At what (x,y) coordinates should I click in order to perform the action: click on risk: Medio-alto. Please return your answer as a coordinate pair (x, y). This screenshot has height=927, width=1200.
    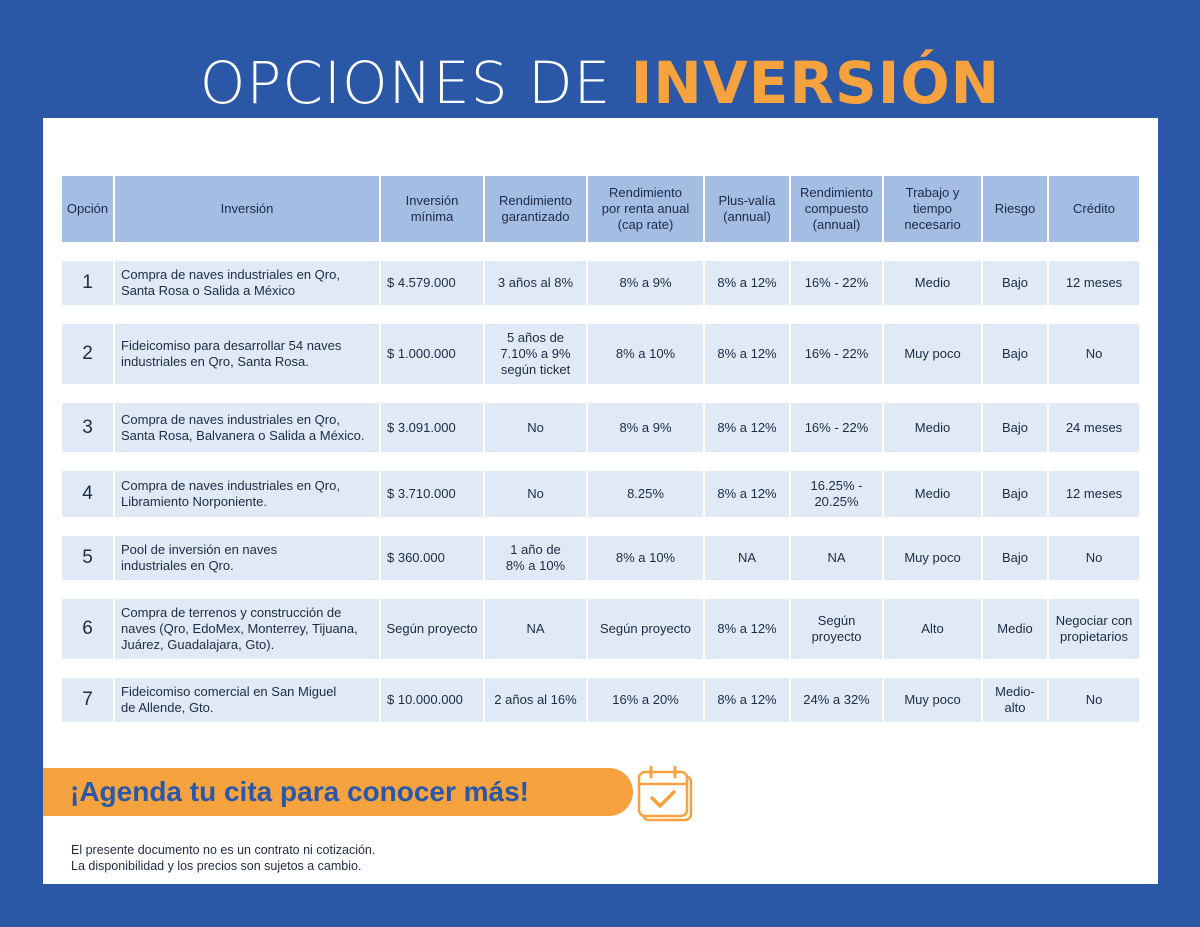
    Looking at the image, I should click on (1015, 700).